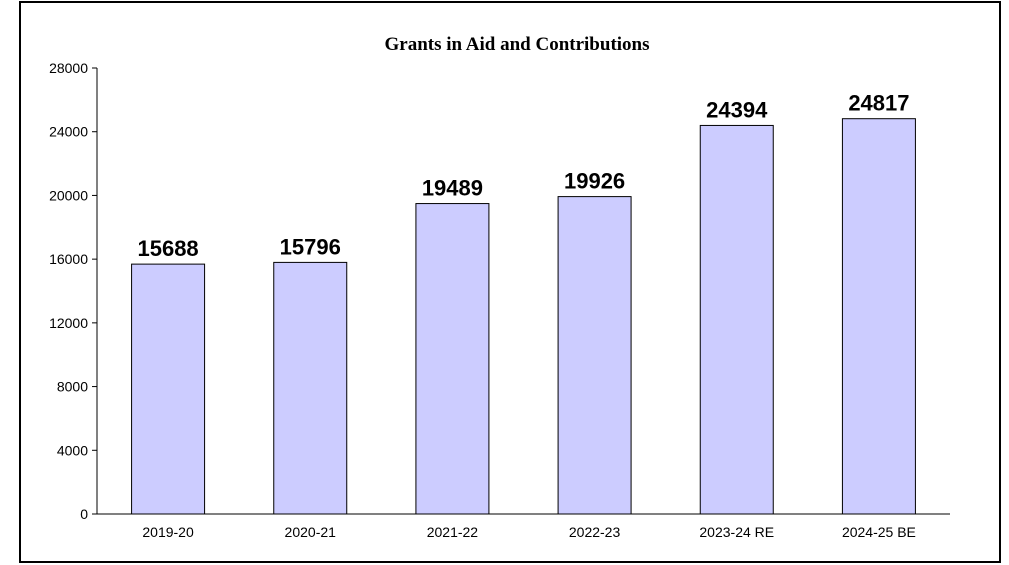  Describe the element at coordinates (878, 103) in the screenshot. I see `data-label: 24817` at that location.